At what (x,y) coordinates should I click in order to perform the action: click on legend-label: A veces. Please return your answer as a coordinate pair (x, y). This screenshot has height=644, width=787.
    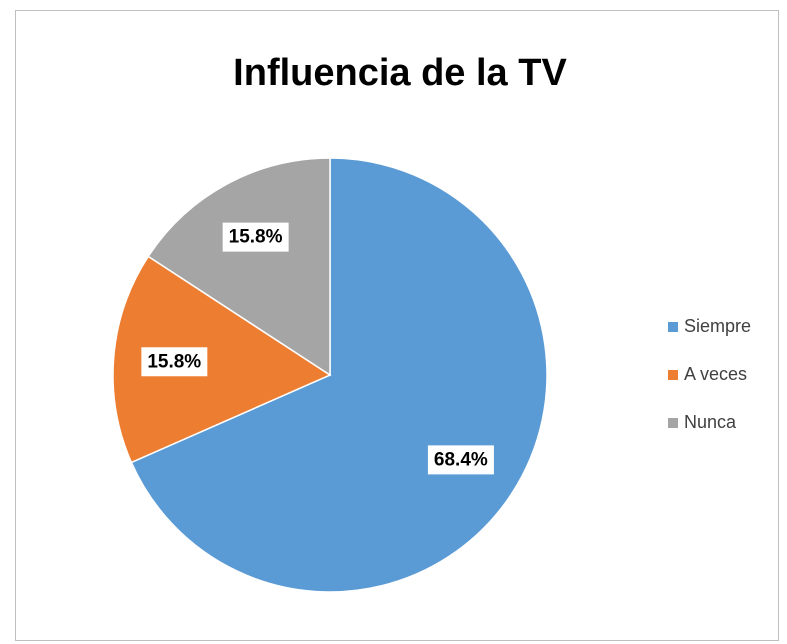
    Looking at the image, I should click on (715, 374).